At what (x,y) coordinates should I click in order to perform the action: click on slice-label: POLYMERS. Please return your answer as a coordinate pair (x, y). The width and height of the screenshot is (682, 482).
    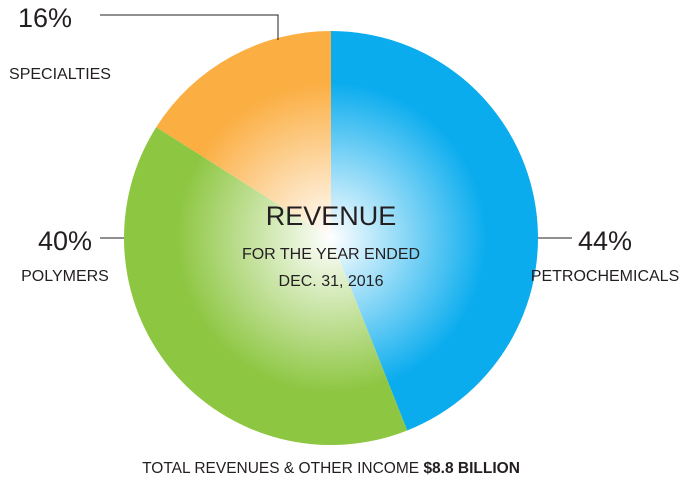
    Looking at the image, I should click on (65, 276).